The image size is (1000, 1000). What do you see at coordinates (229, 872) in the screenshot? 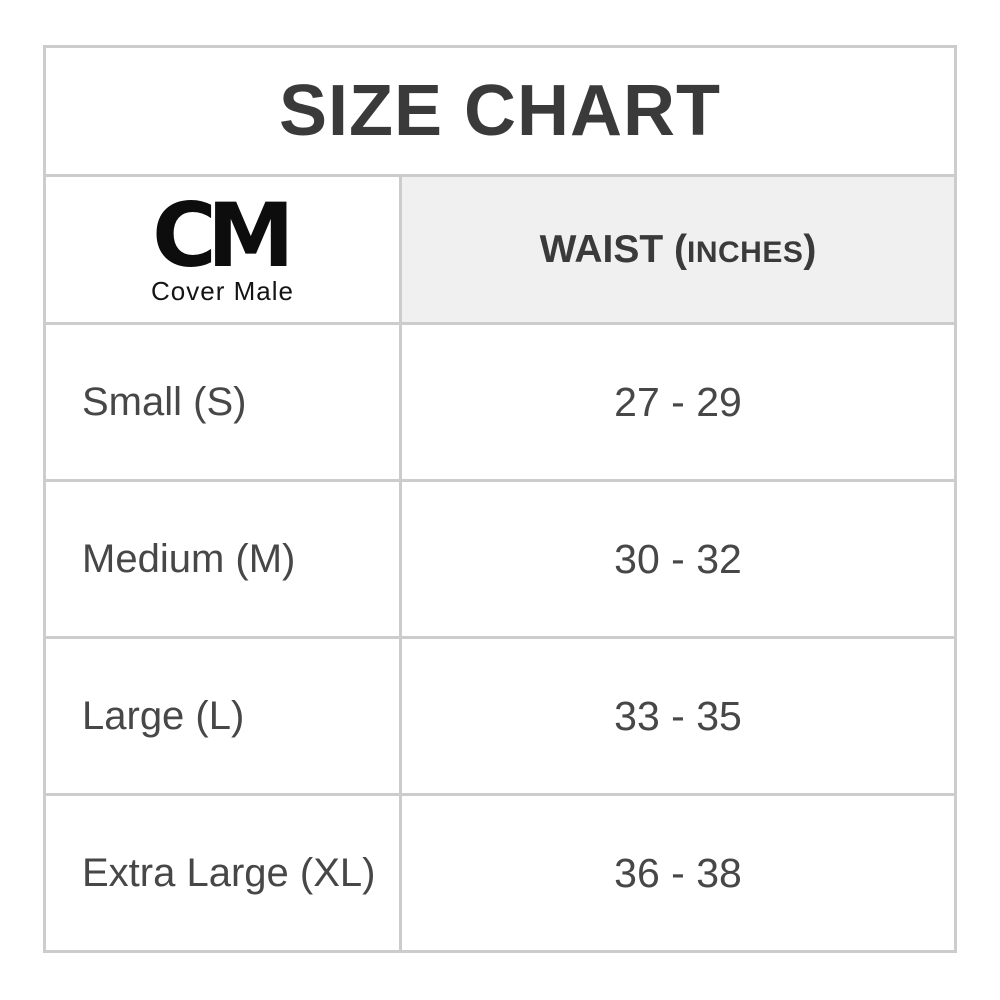
I see `size-label: Extra Large (XL)` at bounding box center [229, 872].